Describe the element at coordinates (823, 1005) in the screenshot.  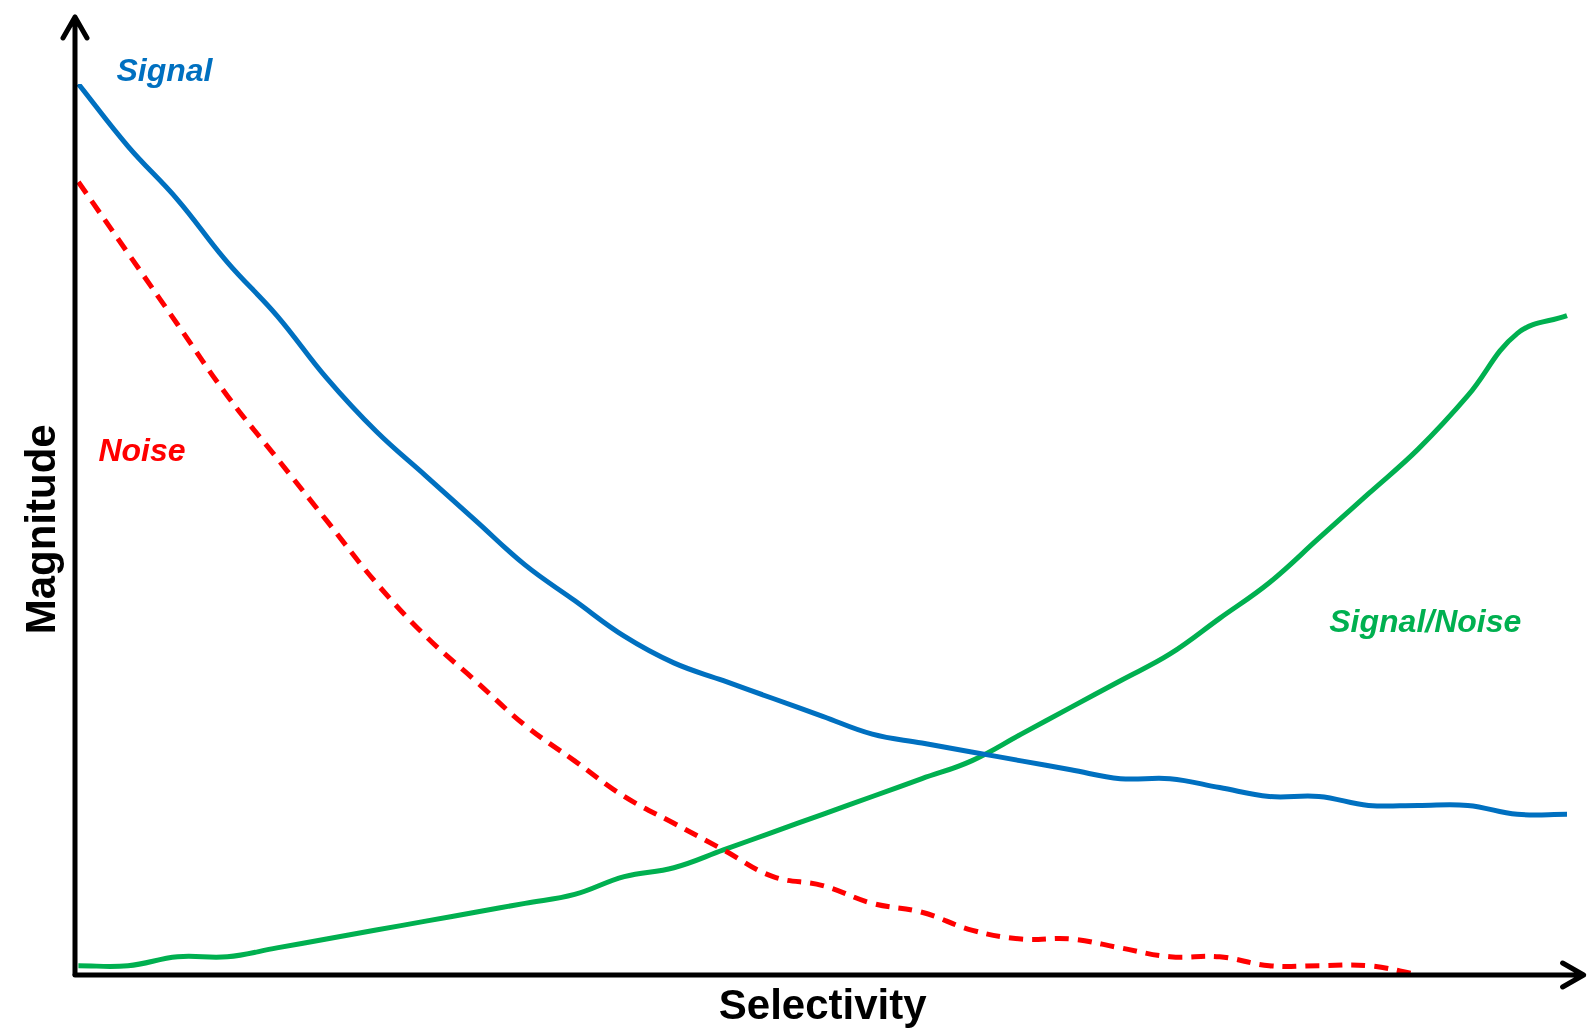
I see `x-axis-title: Selectivity` at that location.